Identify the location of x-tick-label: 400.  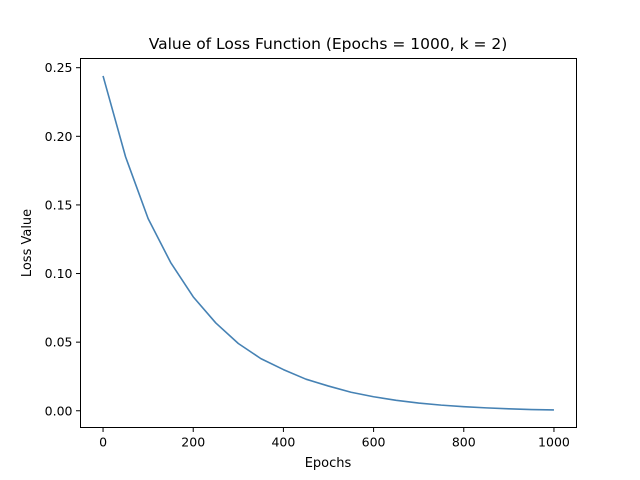
(283, 442).